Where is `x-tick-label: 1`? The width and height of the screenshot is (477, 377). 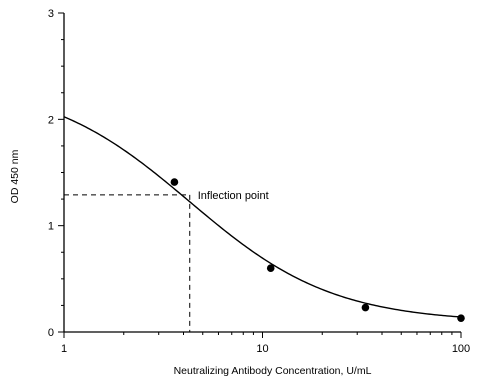
x-tick-label: 1 is located at coordinates (64, 349).